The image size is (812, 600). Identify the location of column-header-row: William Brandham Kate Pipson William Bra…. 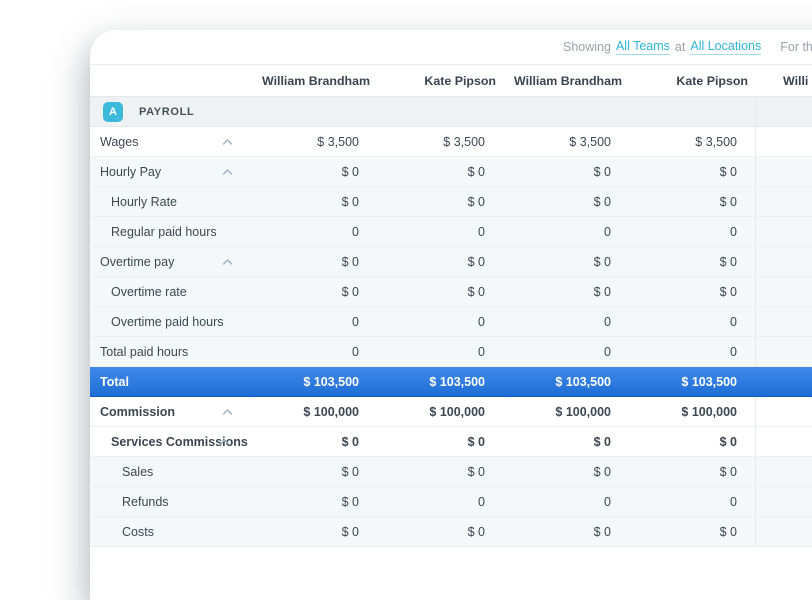
(451, 80).